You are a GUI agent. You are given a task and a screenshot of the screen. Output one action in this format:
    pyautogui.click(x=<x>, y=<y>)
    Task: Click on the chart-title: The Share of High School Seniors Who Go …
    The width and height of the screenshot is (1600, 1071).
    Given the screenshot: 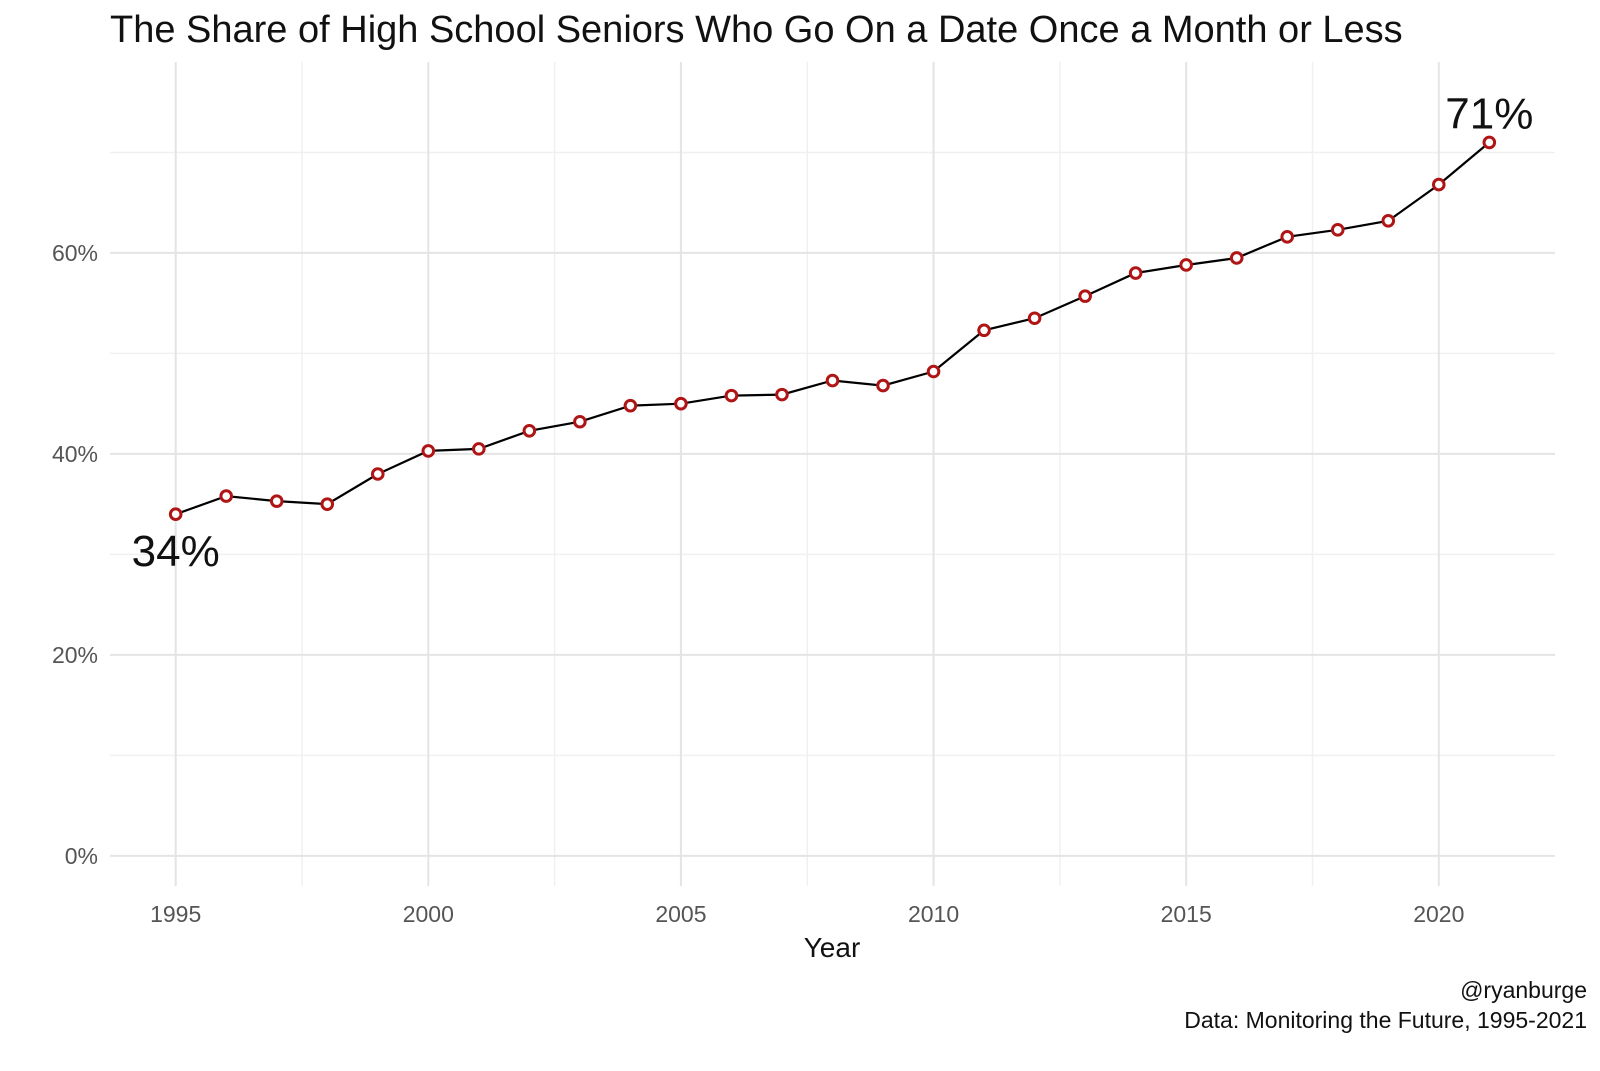 What is the action you would take?
    pyautogui.click(x=756, y=30)
    